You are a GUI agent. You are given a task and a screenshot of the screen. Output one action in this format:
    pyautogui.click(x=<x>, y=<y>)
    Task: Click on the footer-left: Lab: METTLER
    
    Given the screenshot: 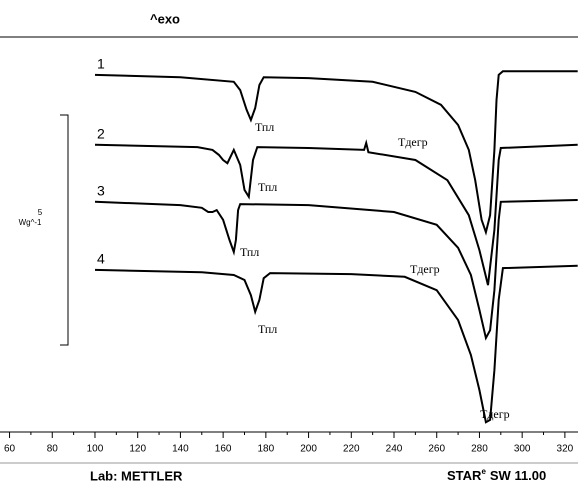 What is the action you would take?
    pyautogui.click(x=136, y=475)
    